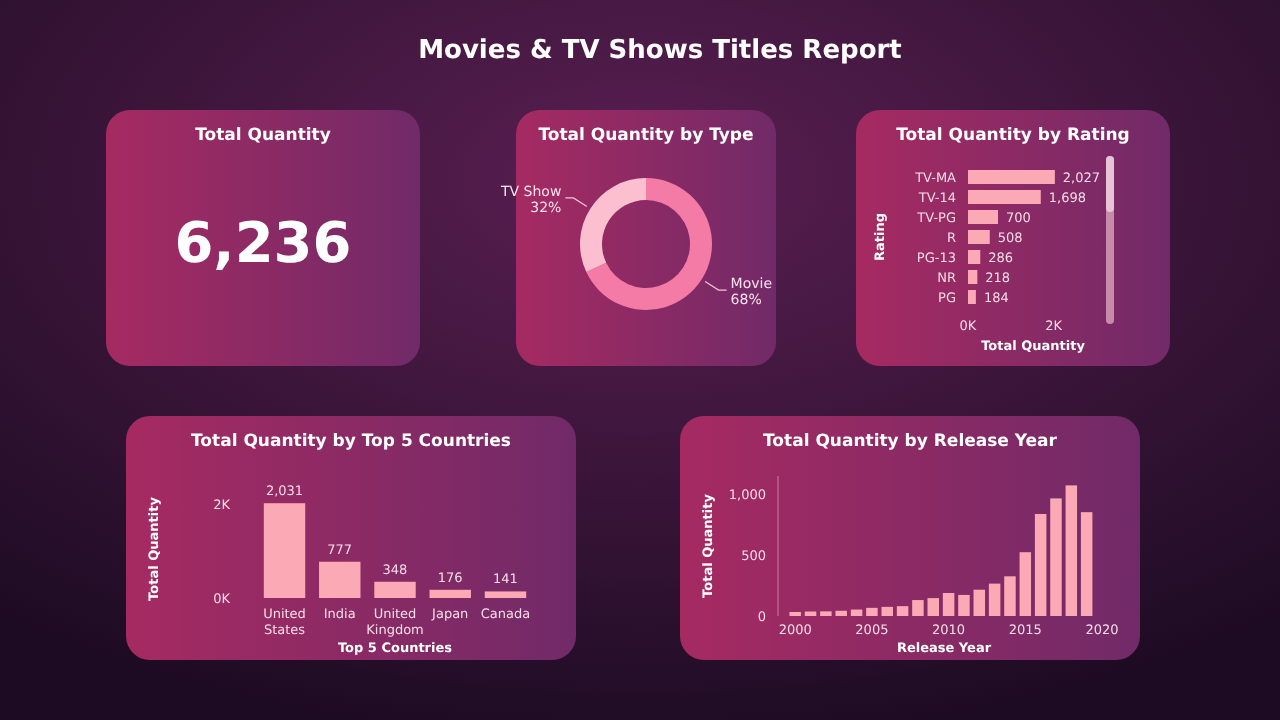 The width and height of the screenshot is (1280, 720). I want to click on chart-title: Total Quantity by Type, so click(646, 136).